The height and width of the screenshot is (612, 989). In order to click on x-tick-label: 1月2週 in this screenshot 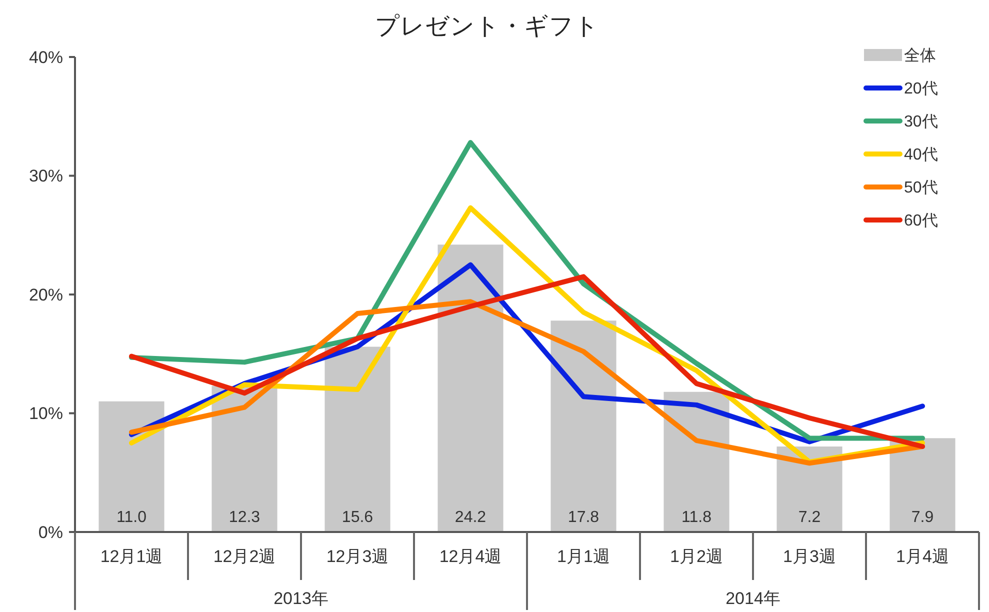, I will do `click(696, 556)`.